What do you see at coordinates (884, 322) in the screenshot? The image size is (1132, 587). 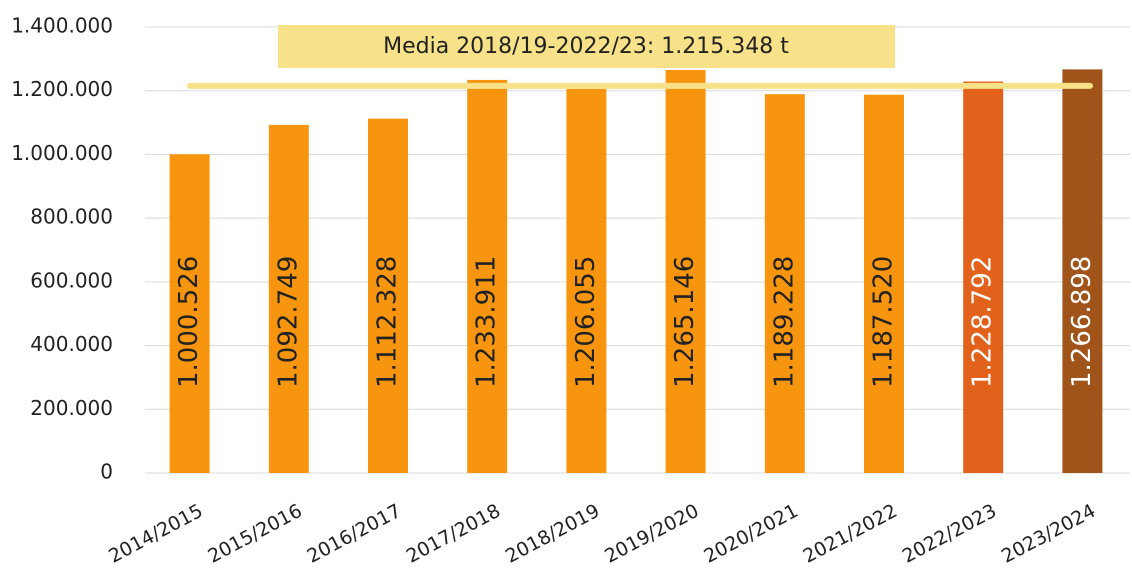 I see `value-label: 1.187.520` at bounding box center [884, 322].